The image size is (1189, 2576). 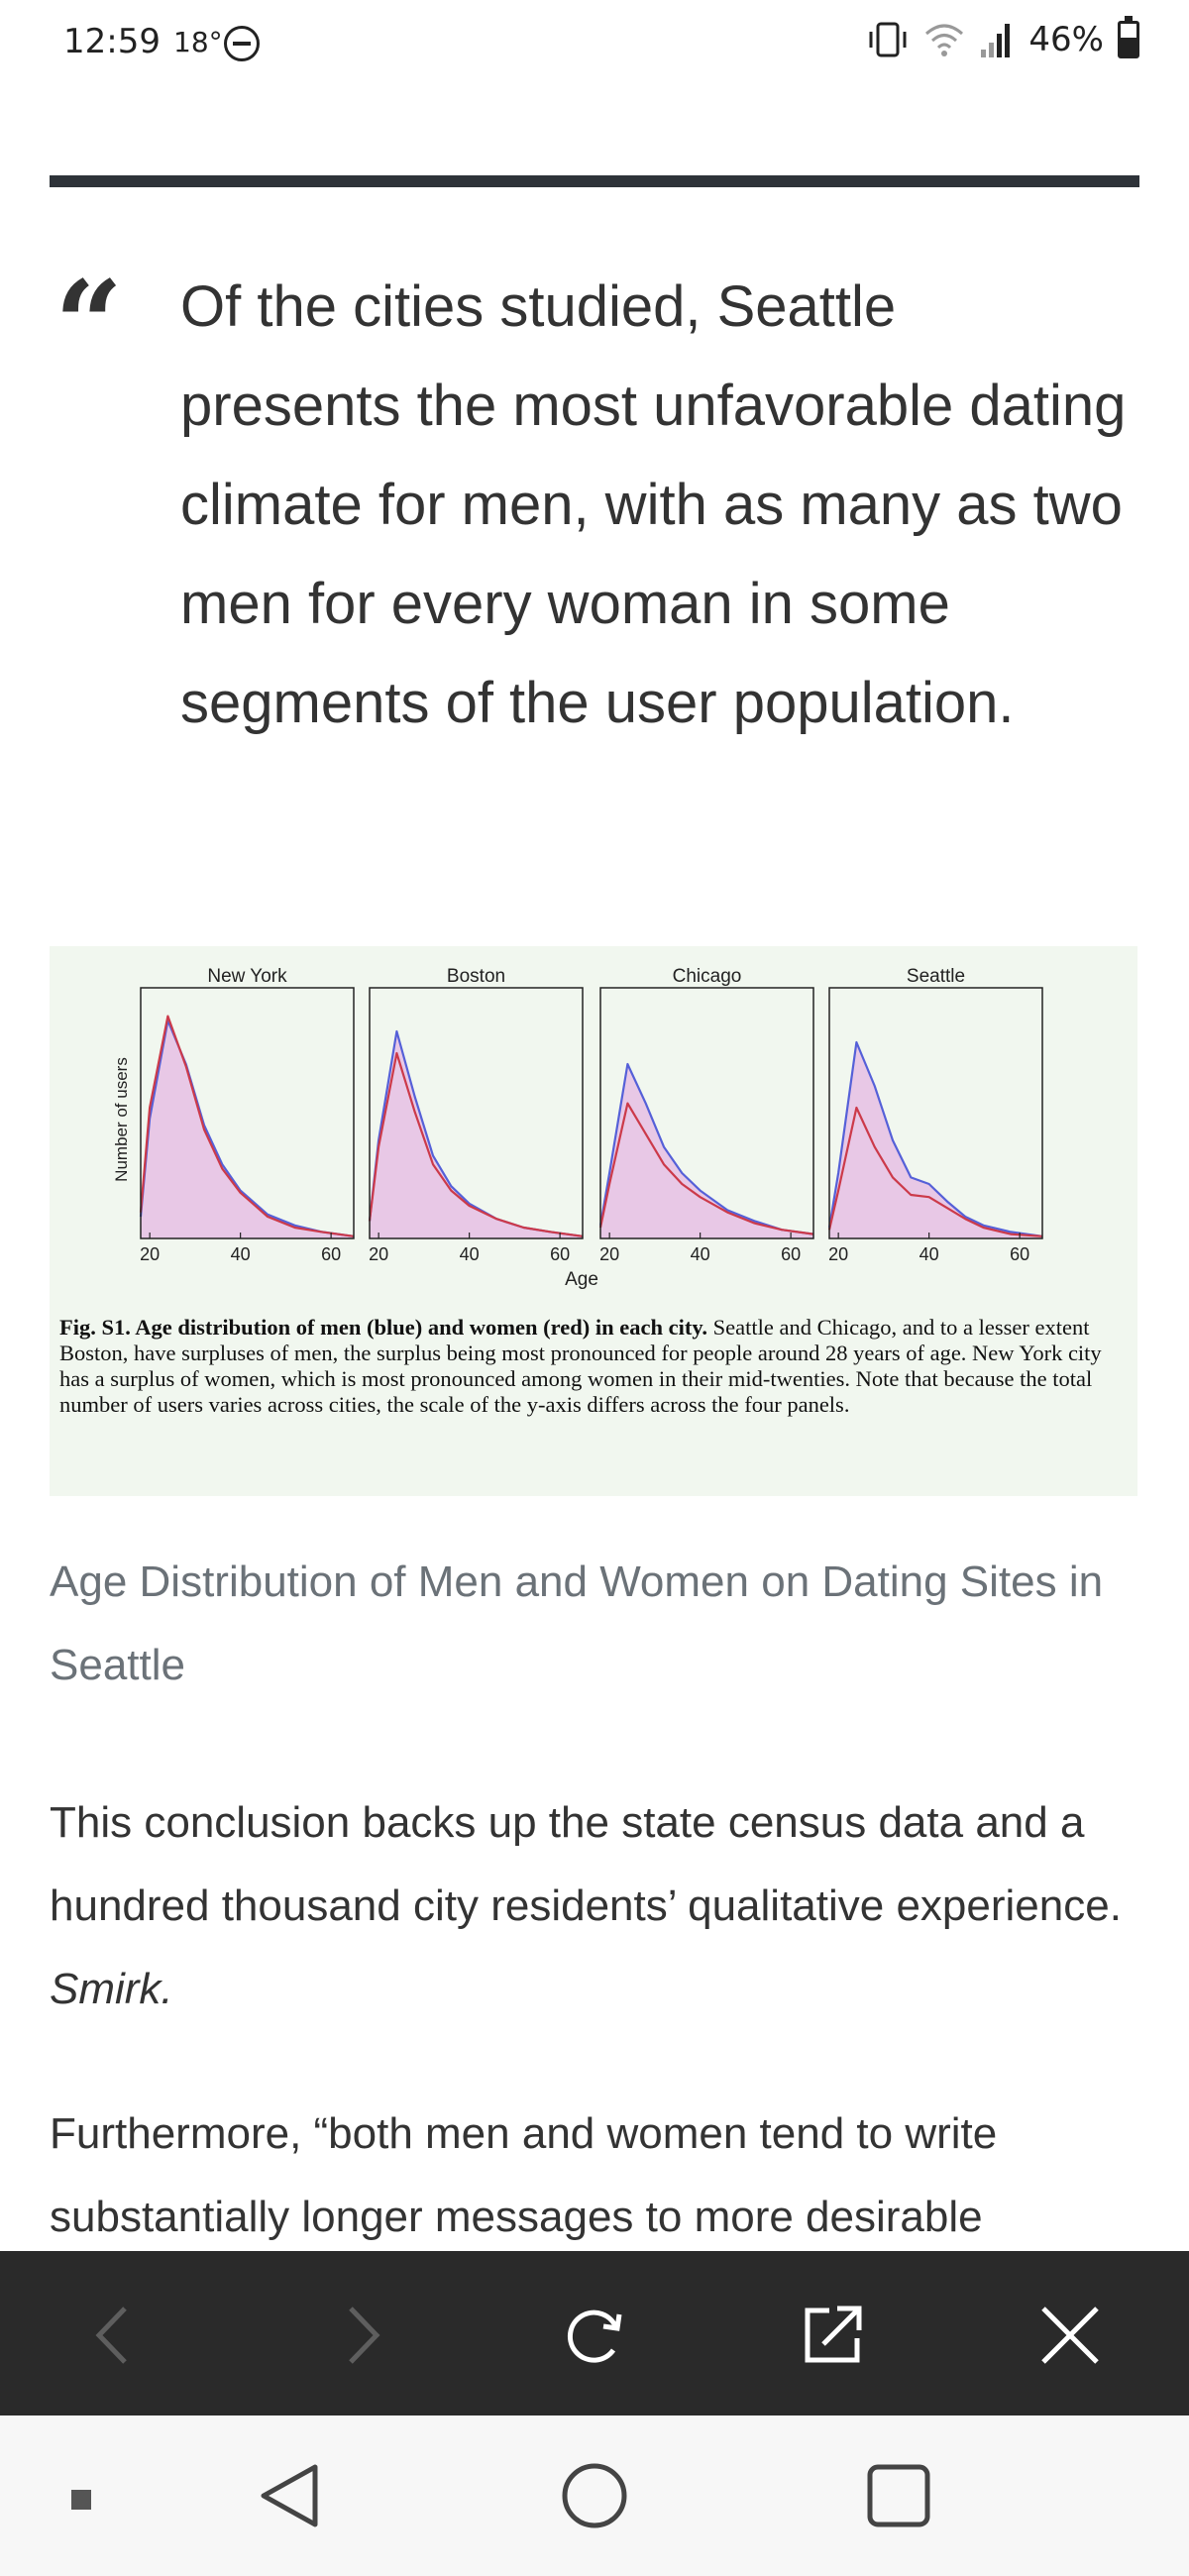 I want to click on panel-title: New York, so click(x=247, y=977).